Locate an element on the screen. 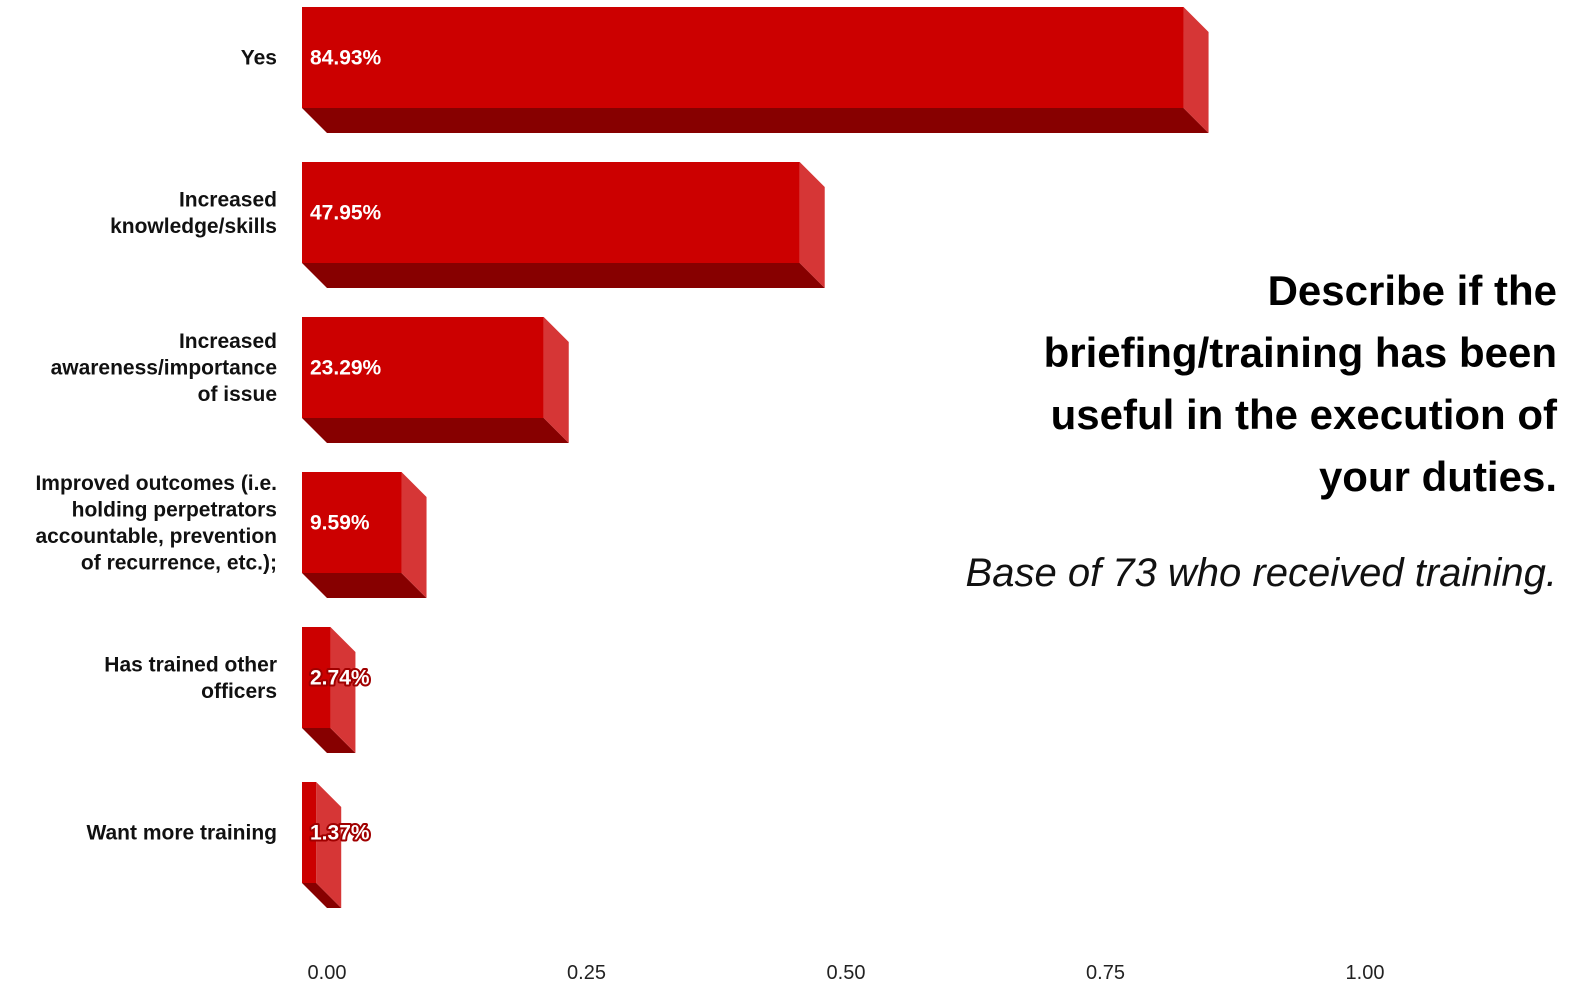 This screenshot has height=996, width=1589. x-tick-label: 1.00 is located at coordinates (1365, 973).